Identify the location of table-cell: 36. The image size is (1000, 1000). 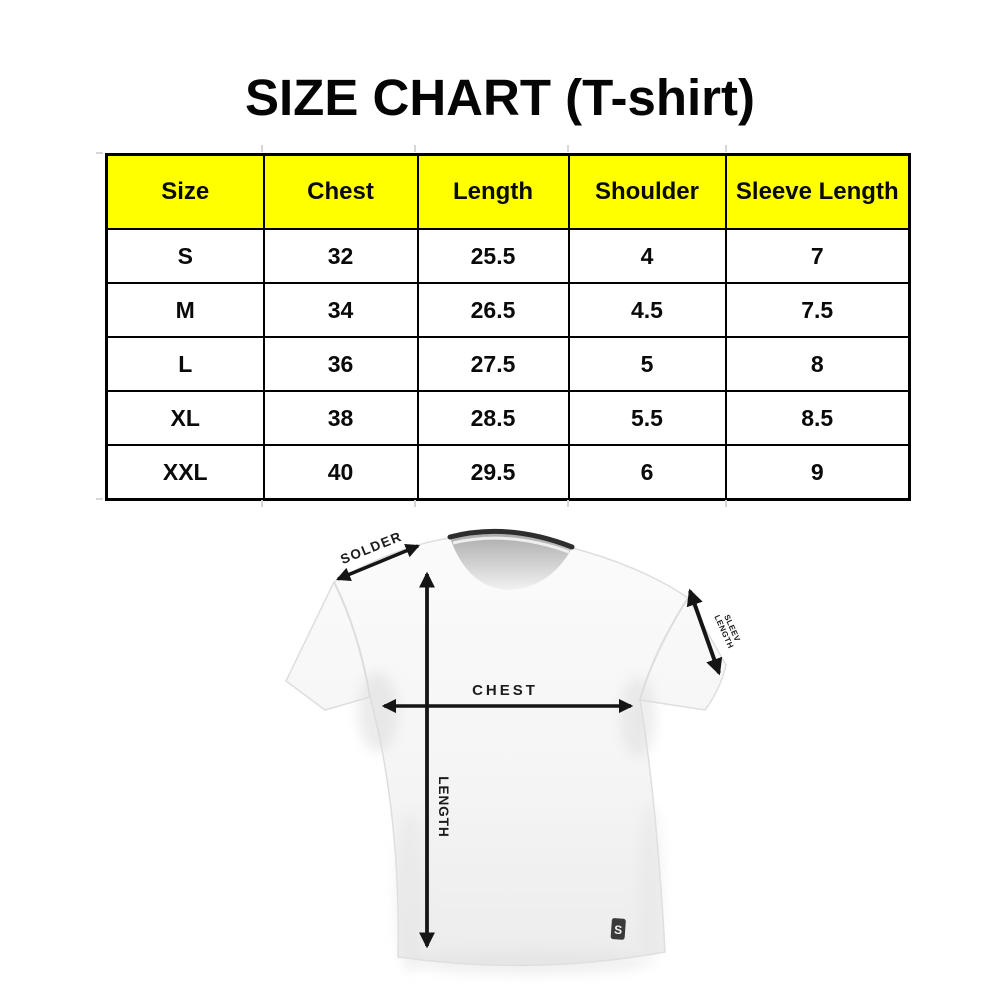
(340, 364).